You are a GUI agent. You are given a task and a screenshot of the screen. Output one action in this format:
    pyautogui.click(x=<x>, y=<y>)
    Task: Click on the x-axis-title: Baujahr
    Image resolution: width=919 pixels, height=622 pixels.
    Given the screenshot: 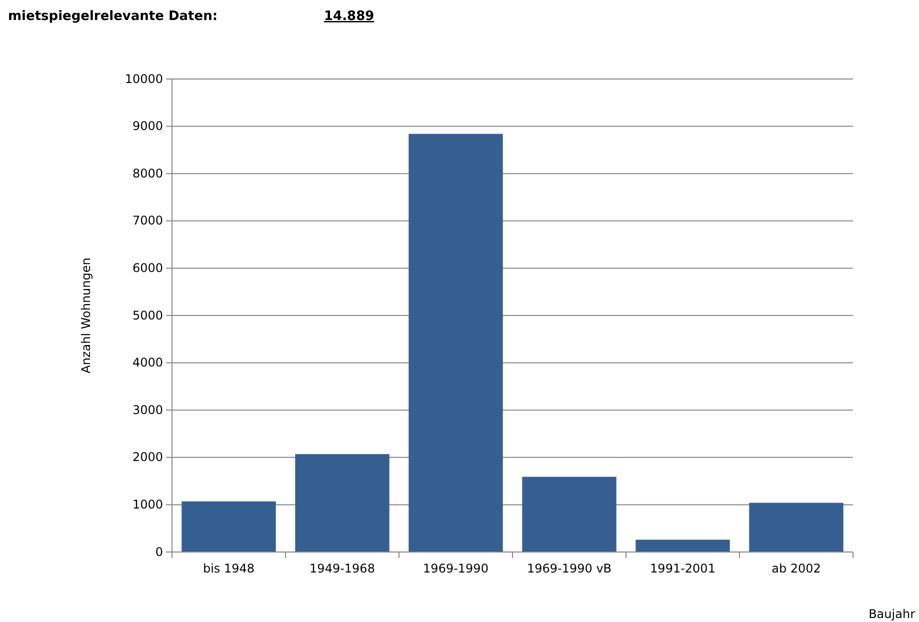 What is the action you would take?
    pyautogui.click(x=892, y=614)
    